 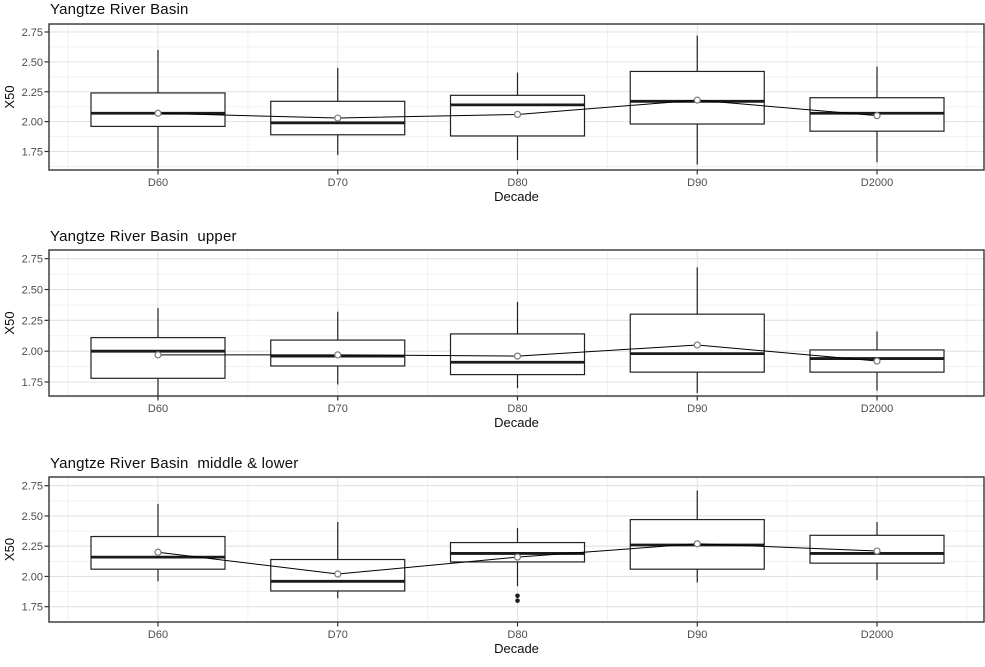 What do you see at coordinates (338, 560) in the screenshot?
I see `boxplot-D70` at bounding box center [338, 560].